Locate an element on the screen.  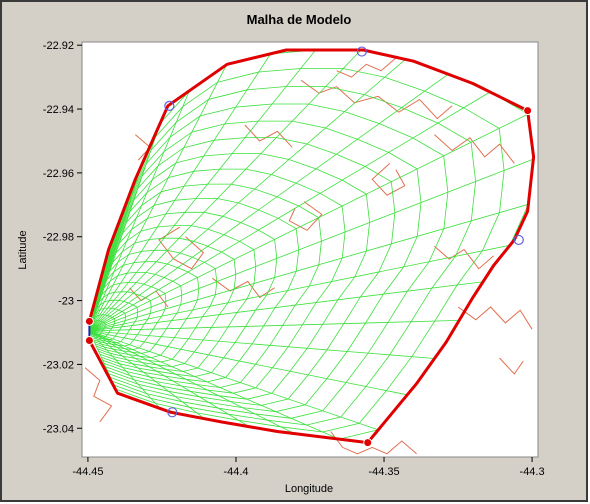
y-axis-title: Latitude is located at coordinates (23, 249).